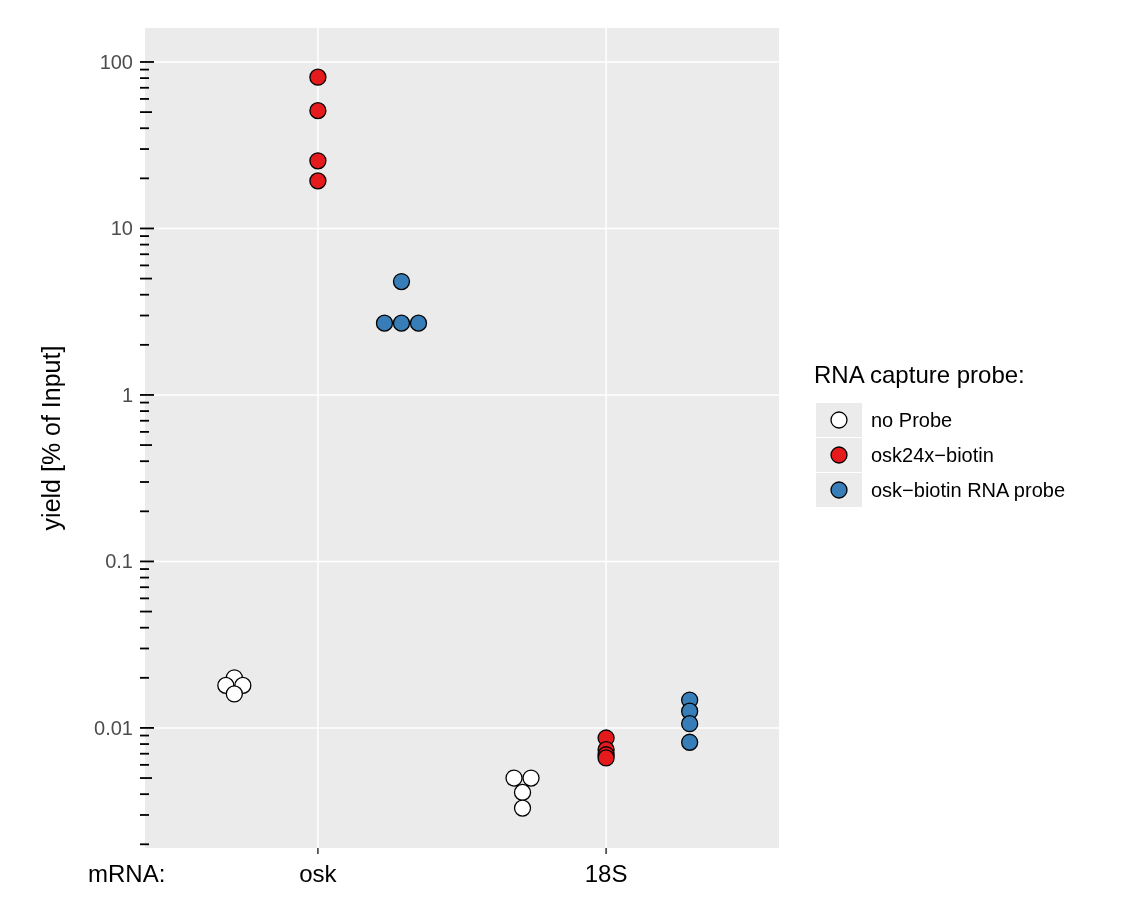  I want to click on x-tick-label: osk, so click(318, 873).